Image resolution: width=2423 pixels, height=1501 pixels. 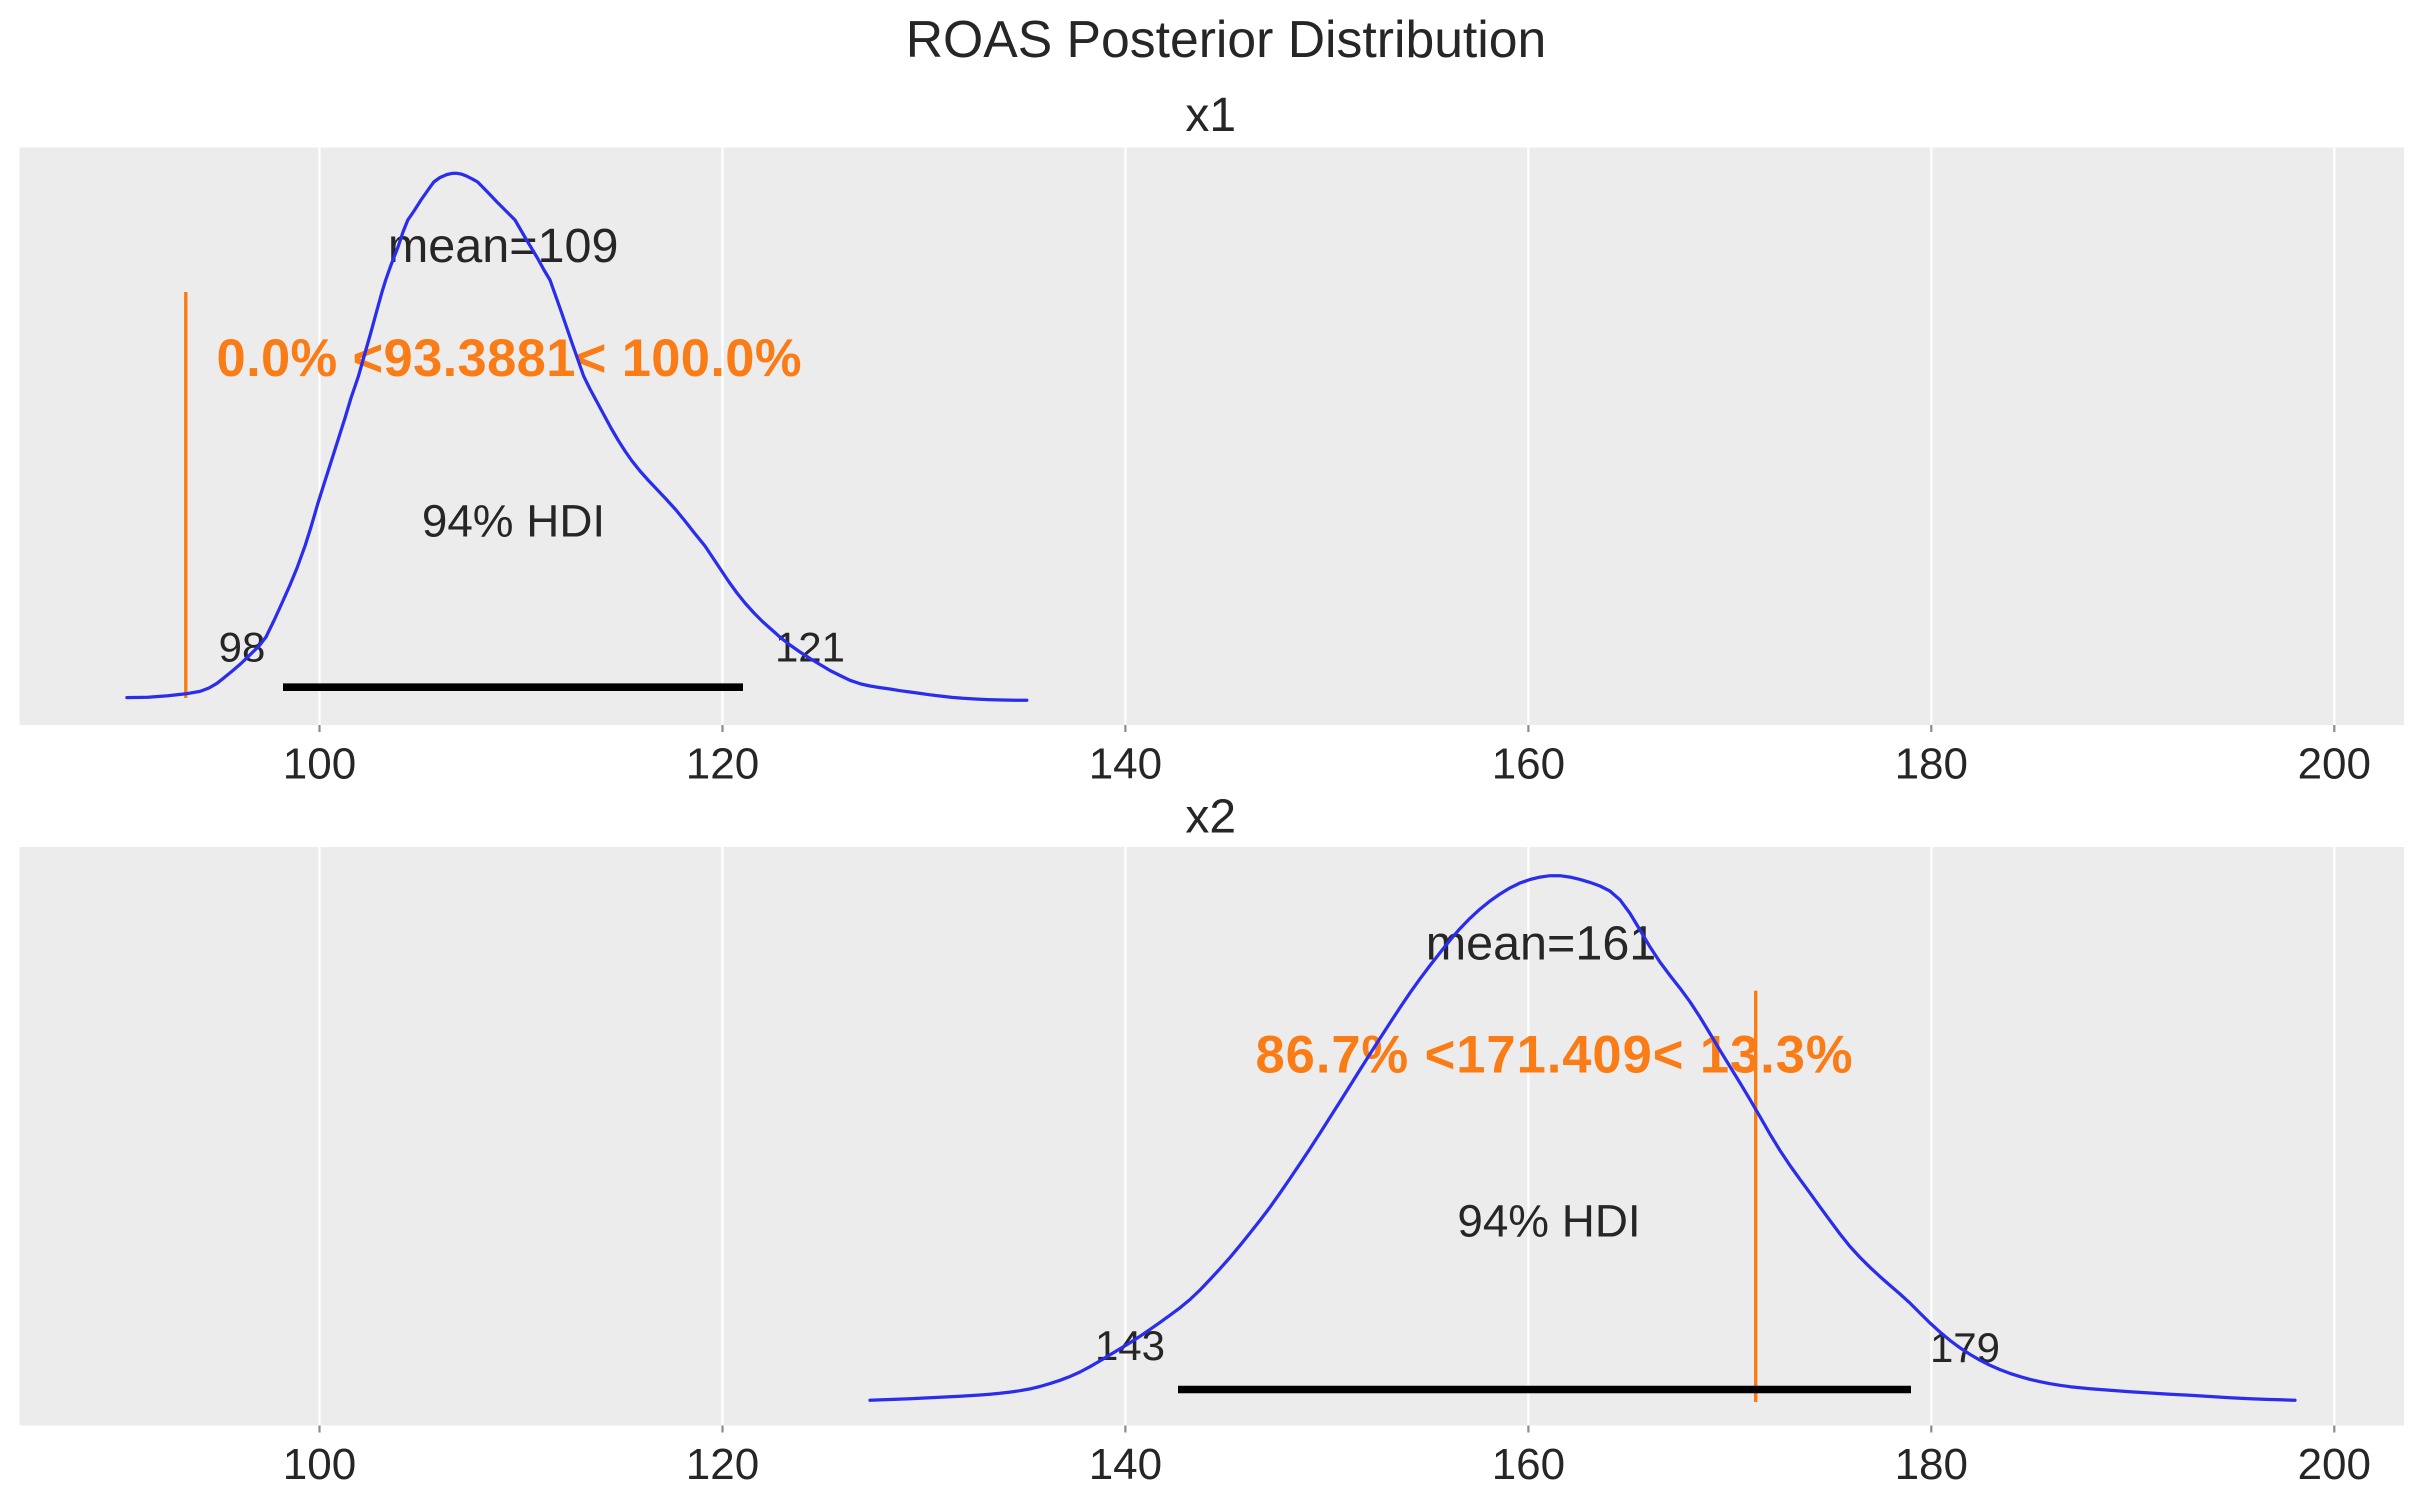 What do you see at coordinates (810, 647) in the screenshot?
I see `svg-text: 121` at bounding box center [810, 647].